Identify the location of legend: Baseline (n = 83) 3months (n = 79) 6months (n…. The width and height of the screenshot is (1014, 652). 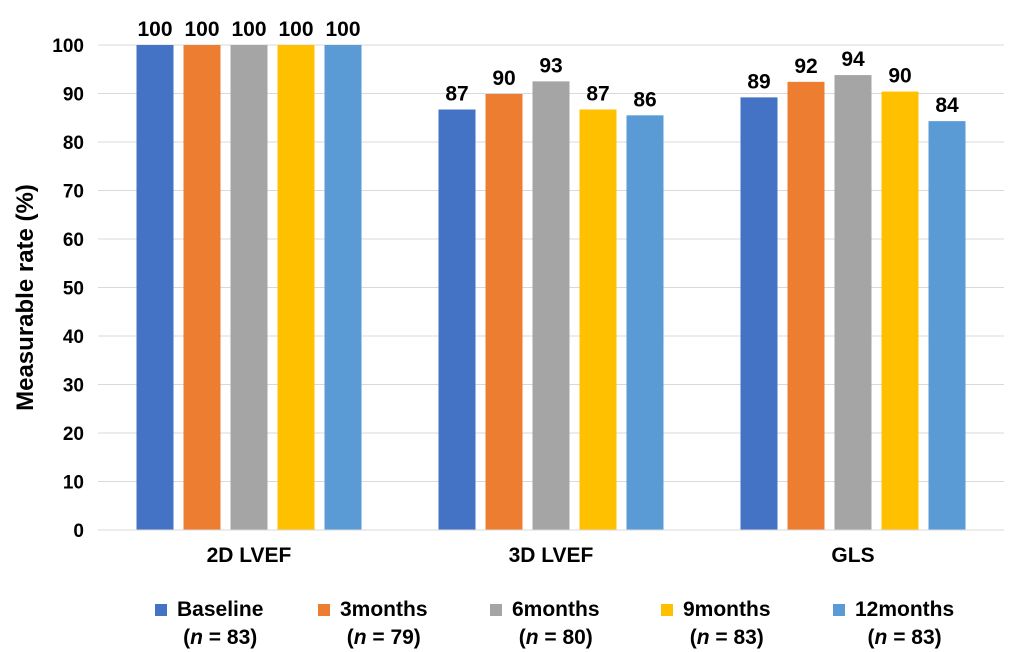
(507, 624).